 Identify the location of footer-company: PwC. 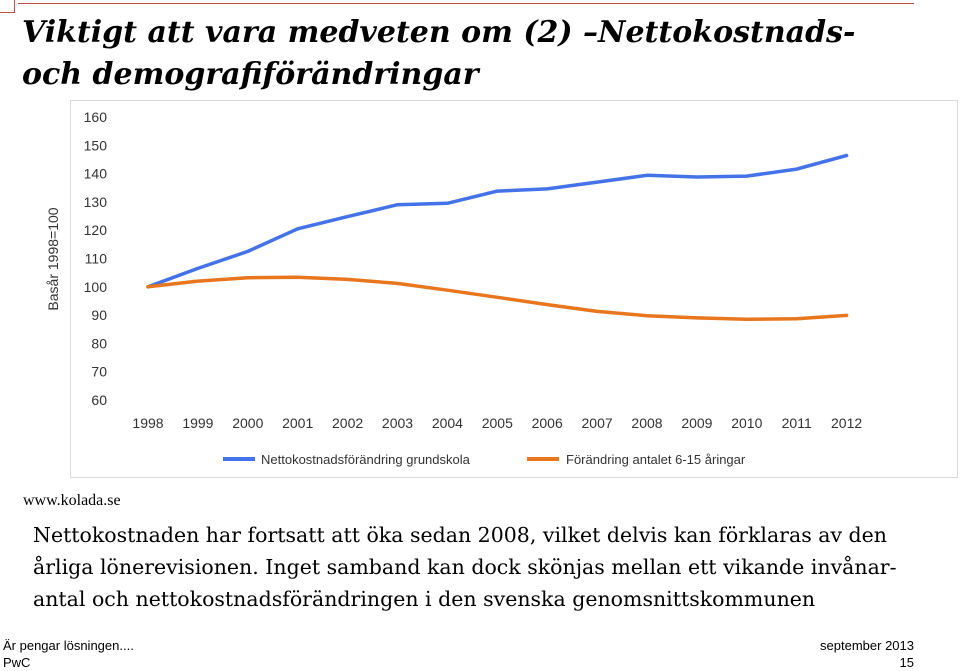
(17, 662).